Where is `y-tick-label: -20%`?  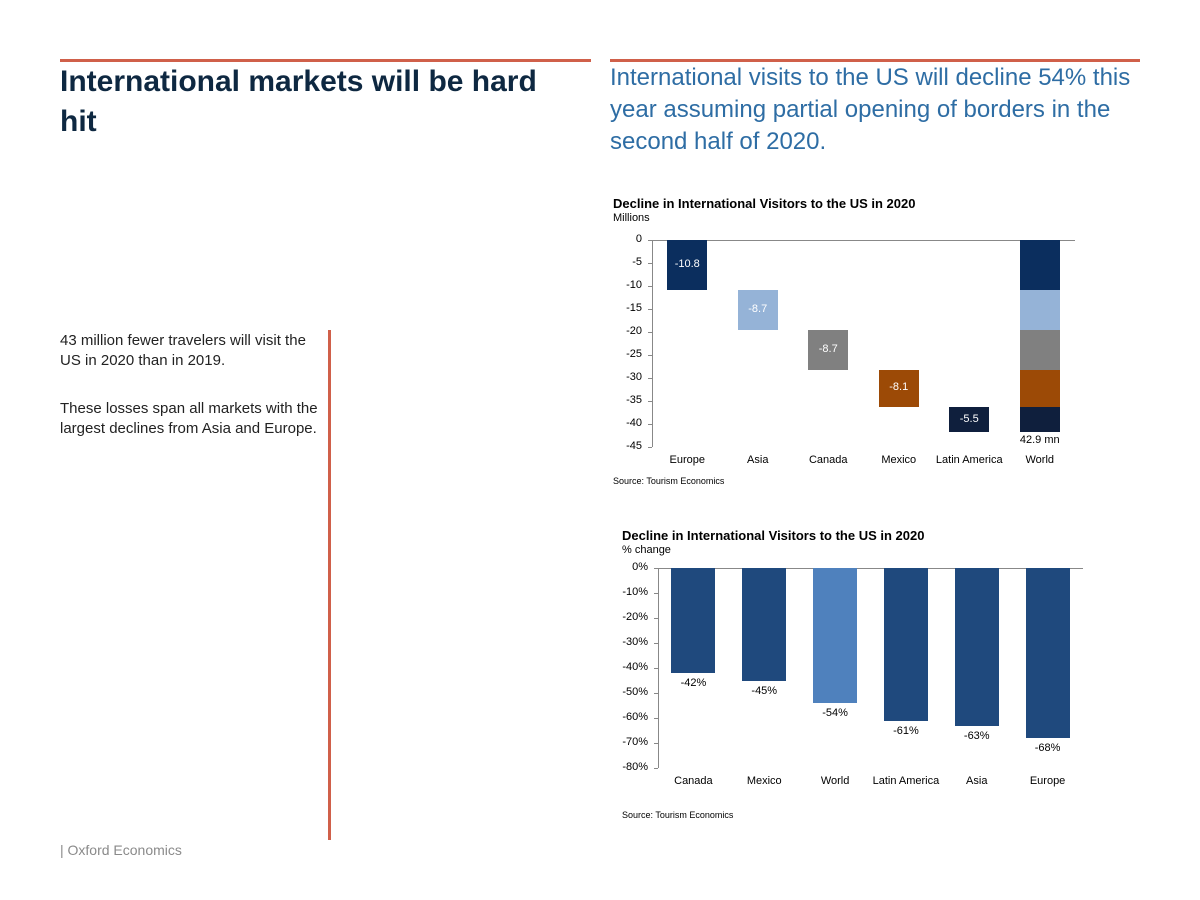 y-tick-label: -20% is located at coordinates (635, 617).